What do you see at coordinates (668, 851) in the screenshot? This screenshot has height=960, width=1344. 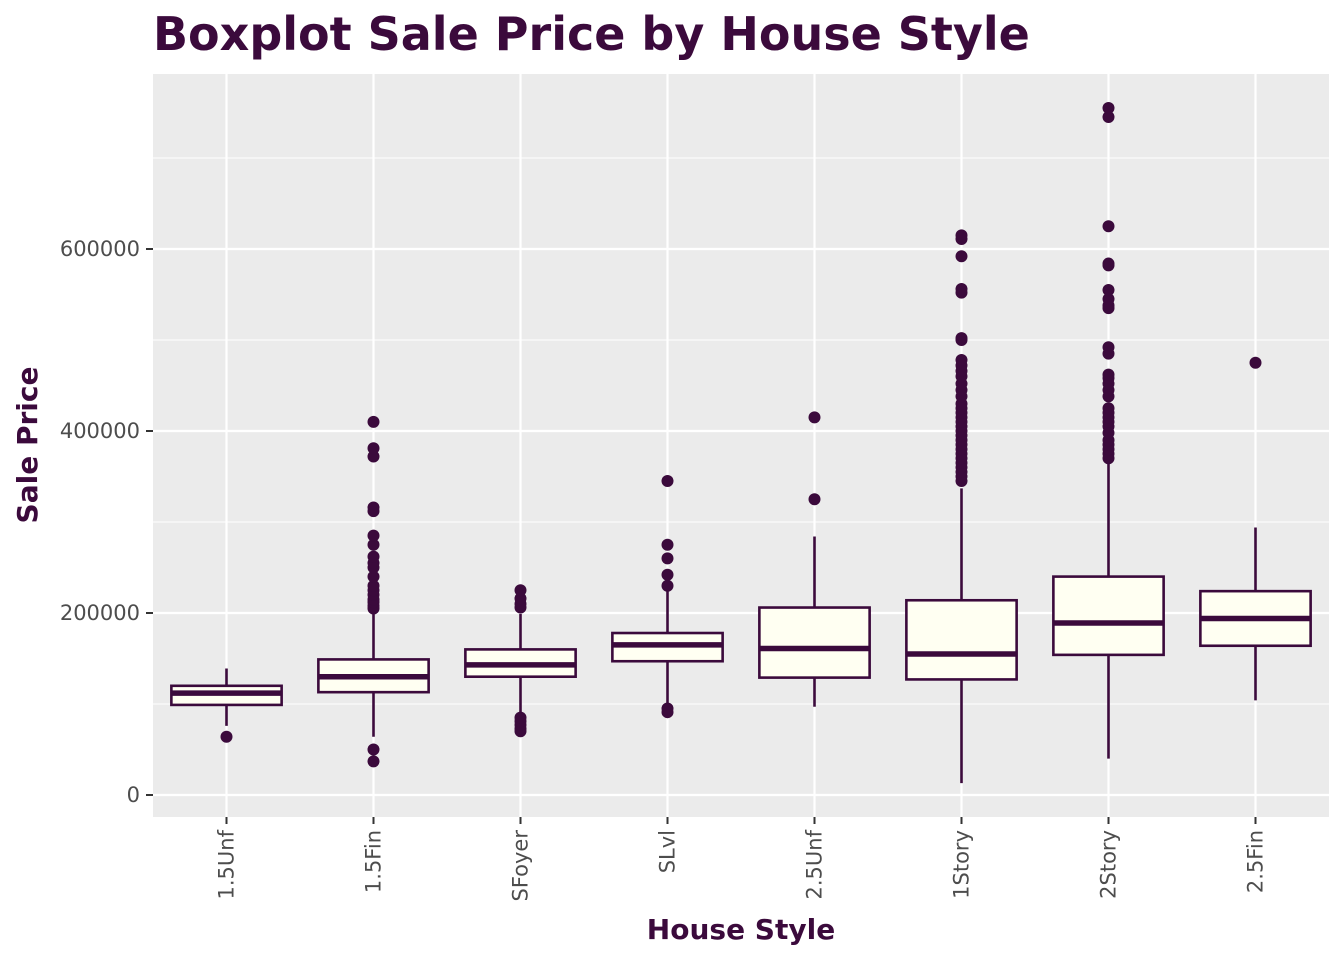 I see `x-tick-label: SLvl` at bounding box center [668, 851].